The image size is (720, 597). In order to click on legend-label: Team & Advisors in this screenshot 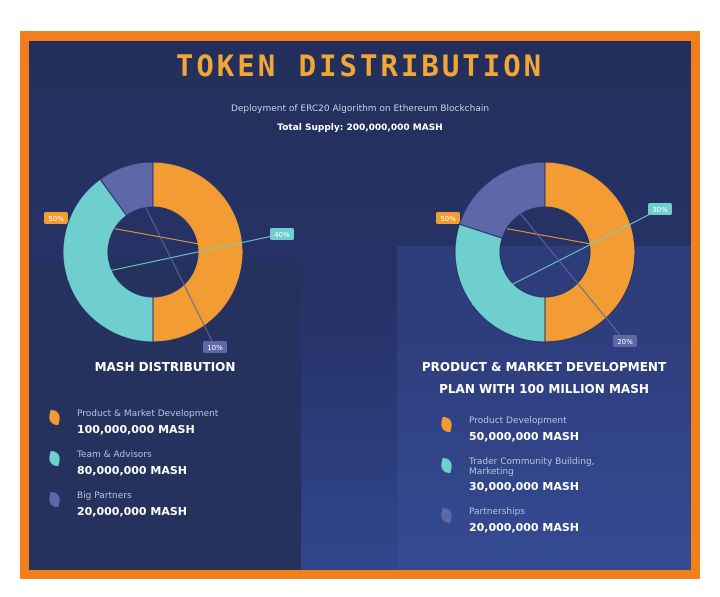, I will do `click(114, 455)`.